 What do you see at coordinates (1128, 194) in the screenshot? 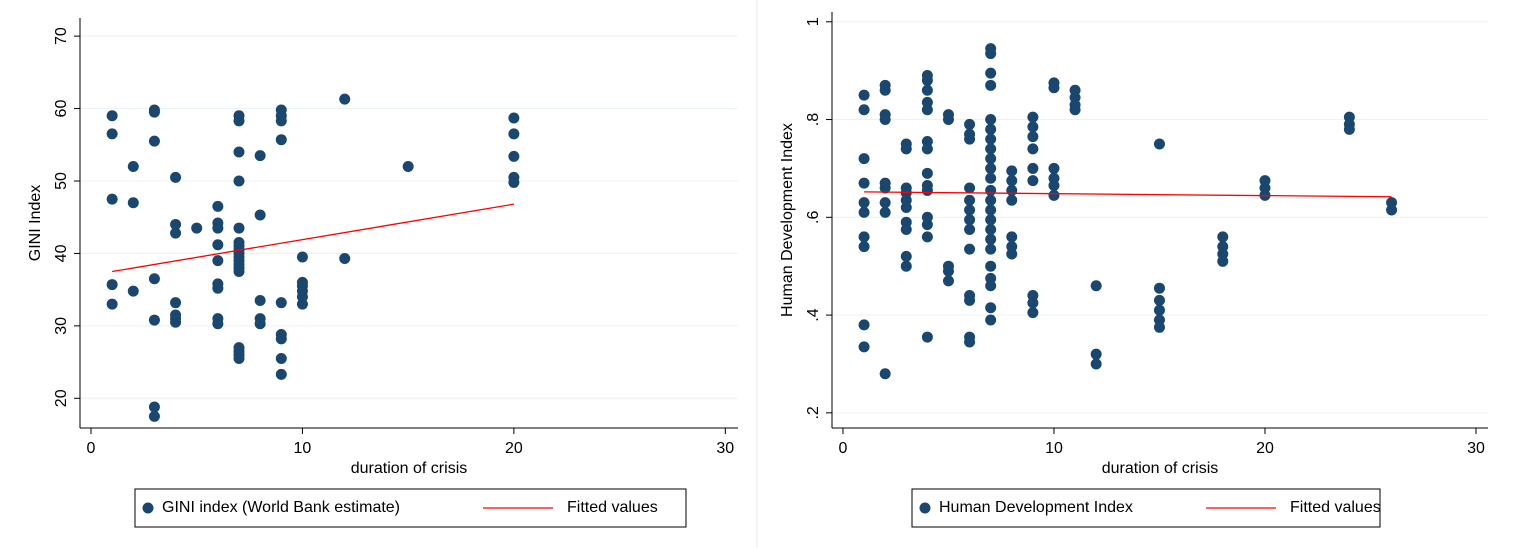
I see `fit-line` at bounding box center [1128, 194].